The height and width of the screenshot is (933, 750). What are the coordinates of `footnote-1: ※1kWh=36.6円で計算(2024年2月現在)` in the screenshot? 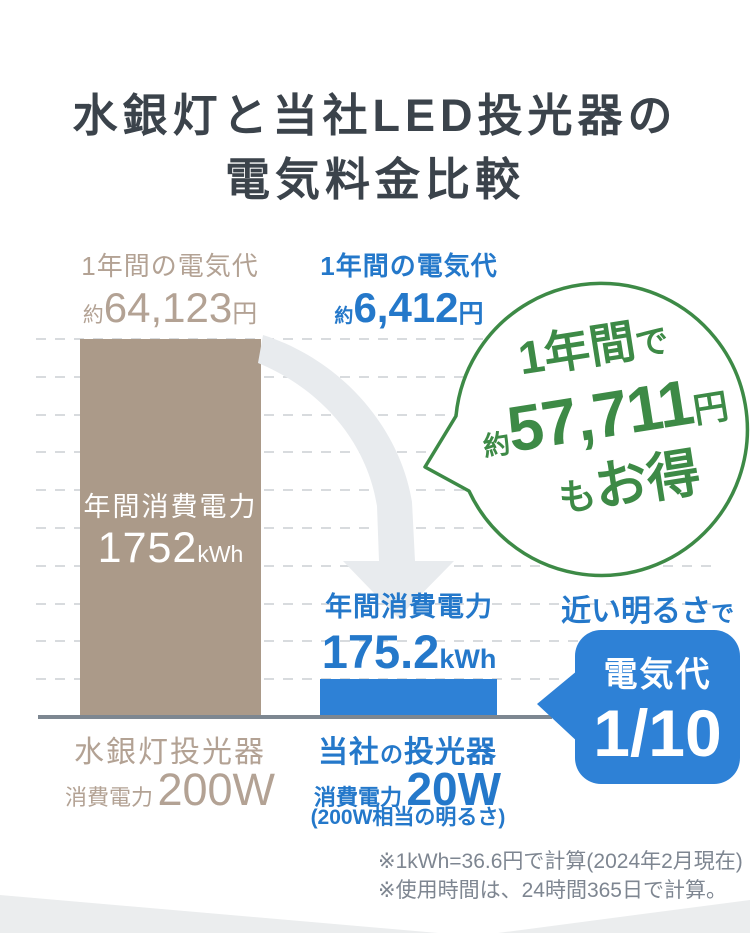 It's located at (560, 861).